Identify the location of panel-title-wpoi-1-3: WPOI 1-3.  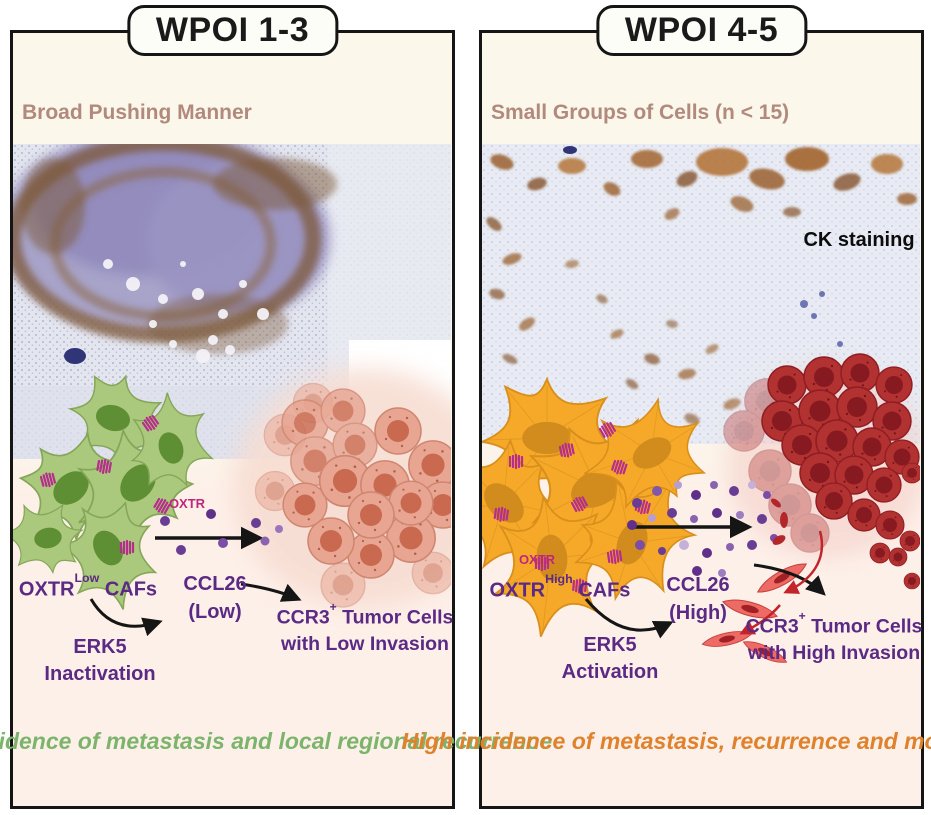
(232, 30).